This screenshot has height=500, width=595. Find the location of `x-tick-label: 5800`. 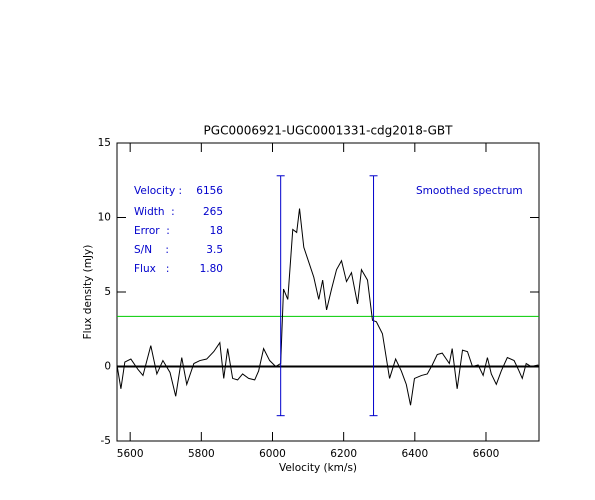

x-tick-label: 5800 is located at coordinates (201, 454).